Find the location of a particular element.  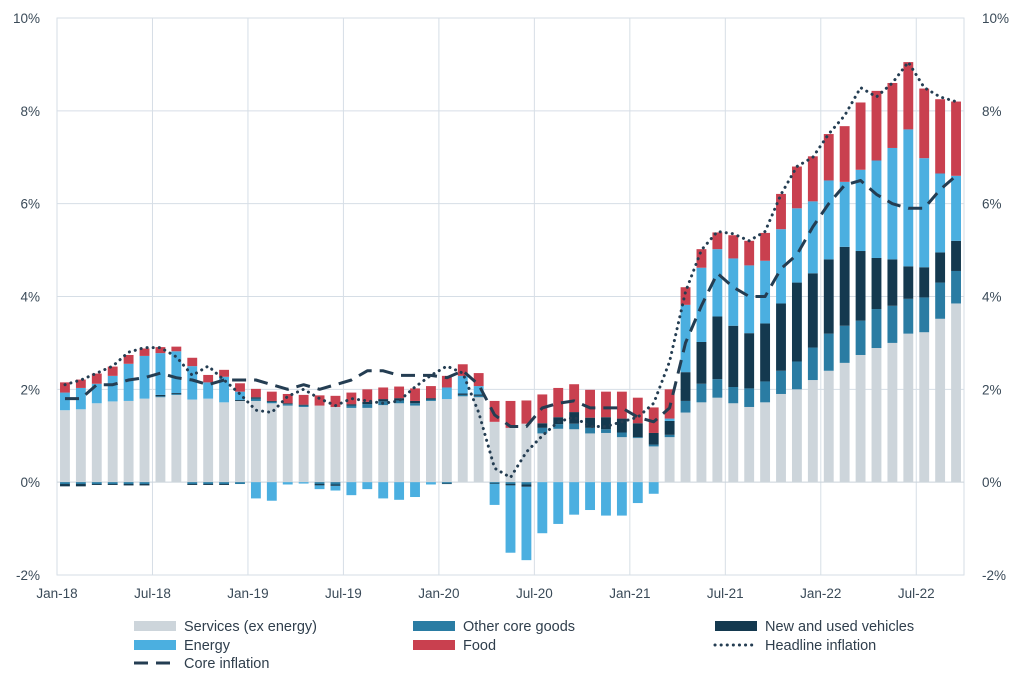

y-tick-label-left: 4% is located at coordinates (30, 297).